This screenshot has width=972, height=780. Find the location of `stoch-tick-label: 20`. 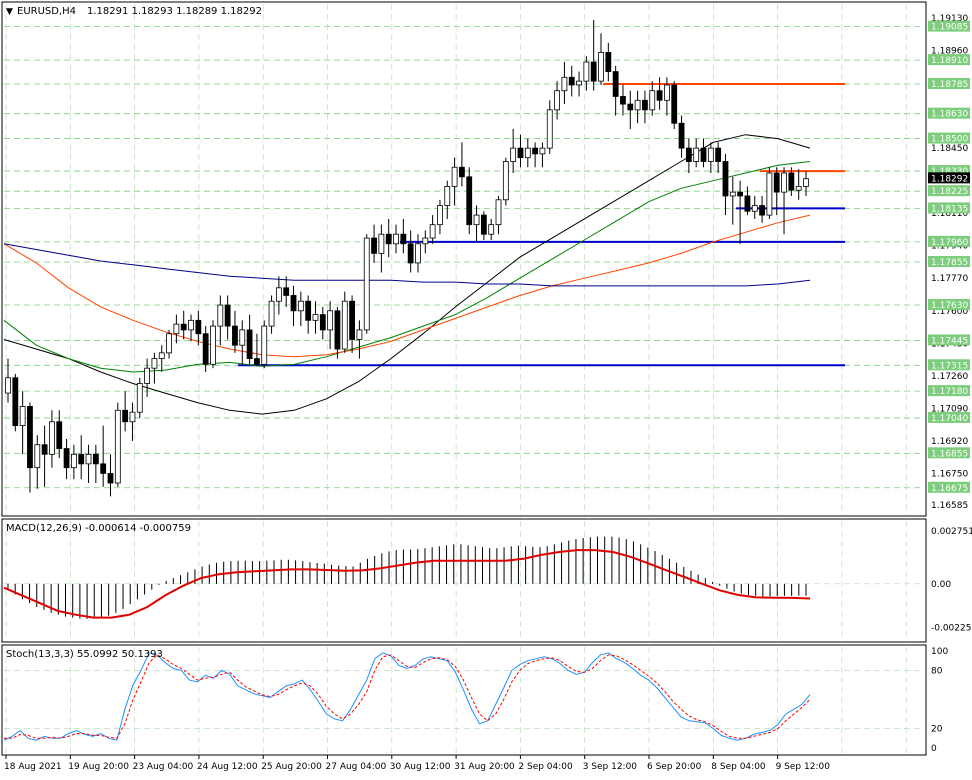

stoch-tick-label: 20 is located at coordinates (937, 730).